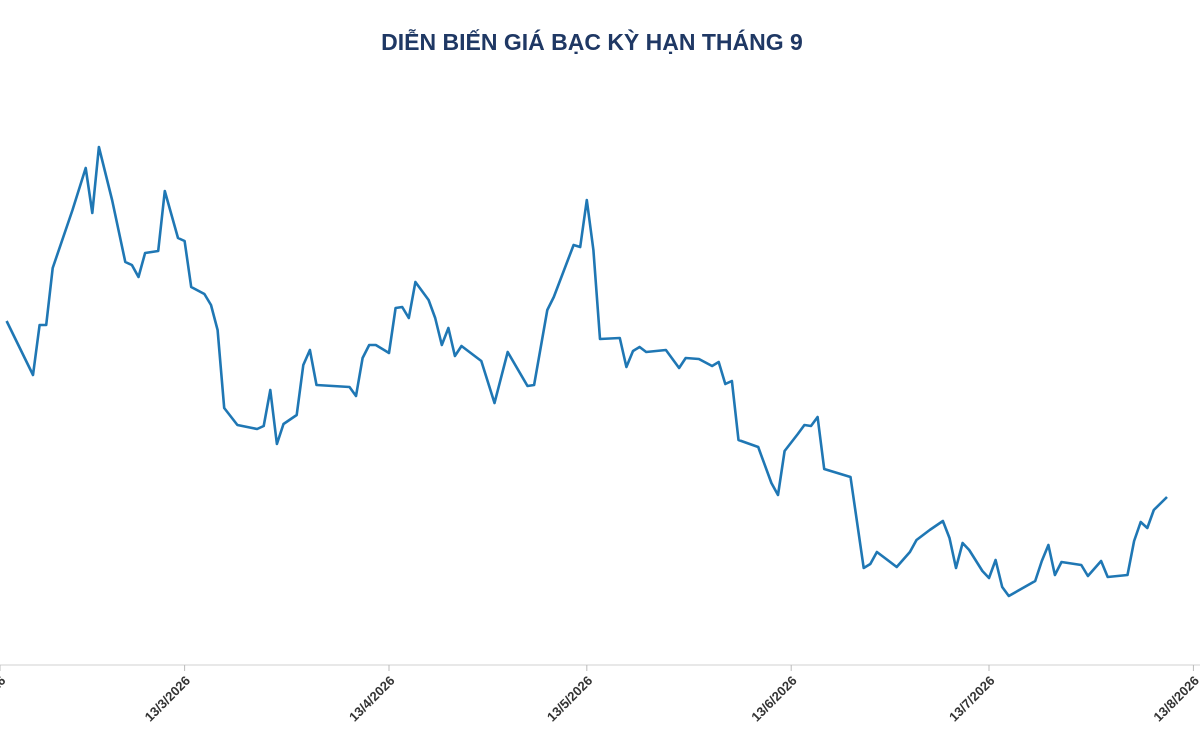  I want to click on x-tick-label: 13/5/2026, so click(570, 699).